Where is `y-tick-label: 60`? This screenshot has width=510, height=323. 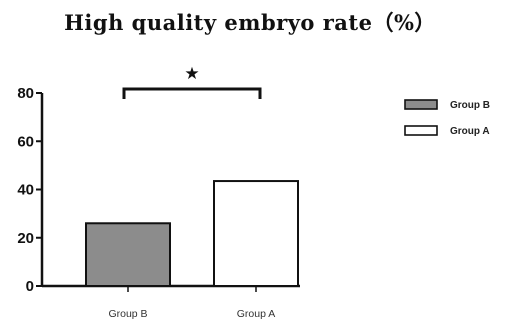
y-tick-label: 60 is located at coordinates (25, 141).